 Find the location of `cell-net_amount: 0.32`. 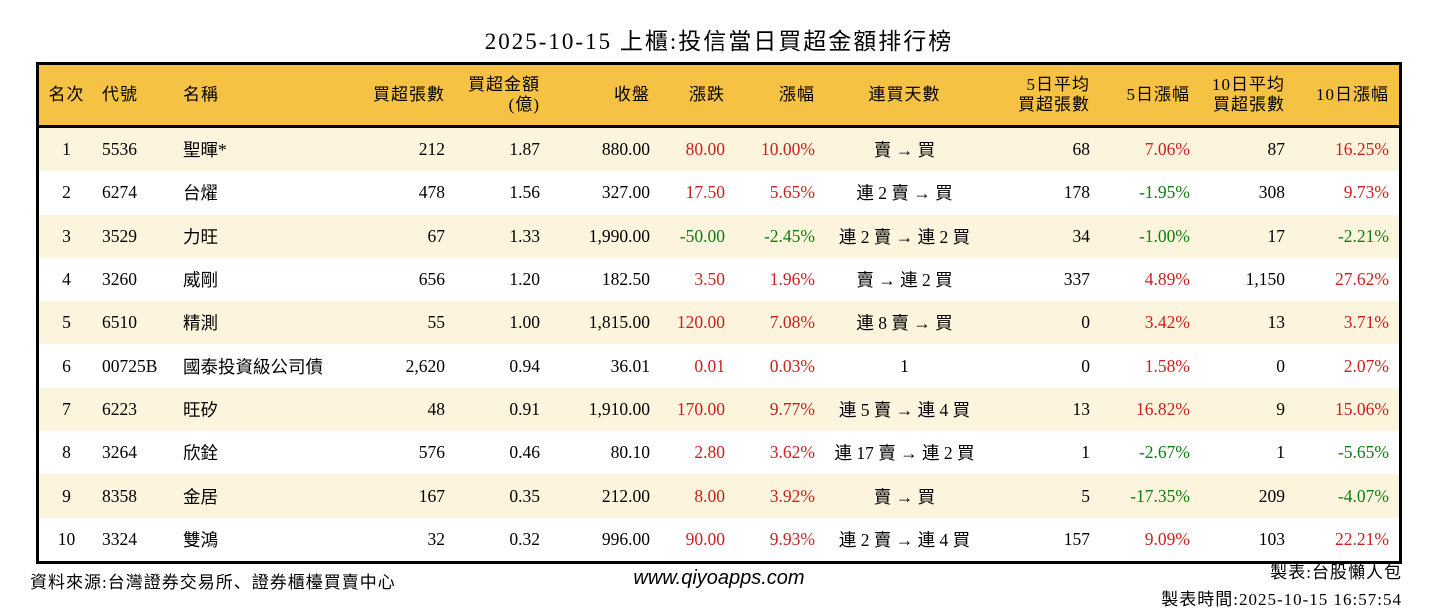

cell-net_amount: 0.32 is located at coordinates (524, 538).